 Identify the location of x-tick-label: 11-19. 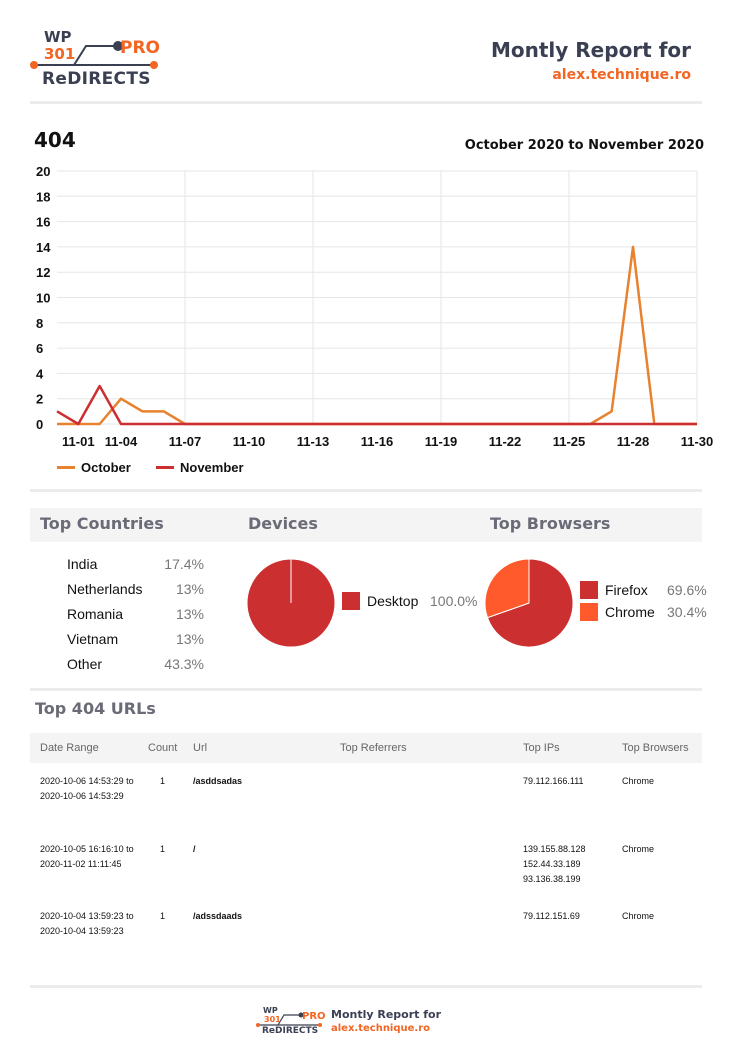
(441, 441).